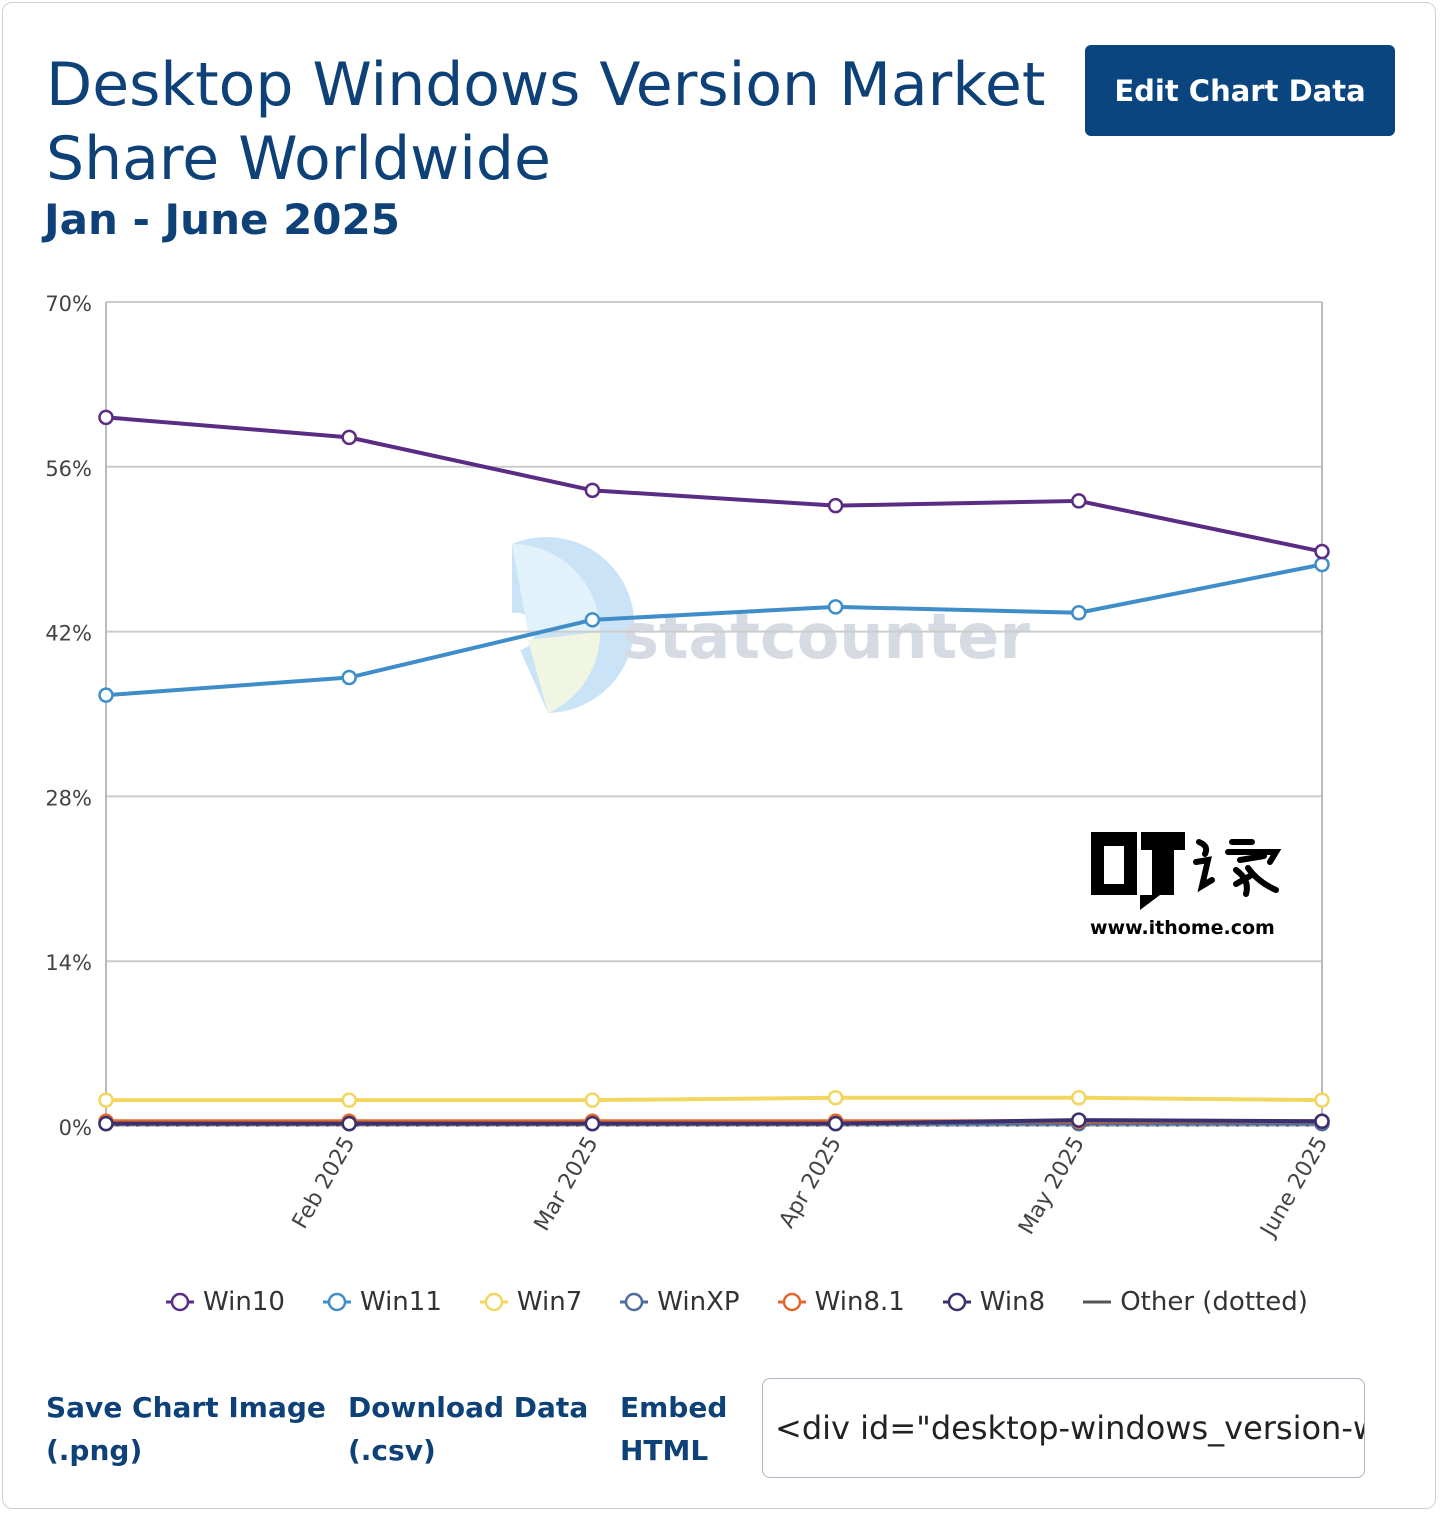 The width and height of the screenshot is (1440, 1513). What do you see at coordinates (392, 1450) in the screenshot?
I see `download-data-line2: (.csv)` at bounding box center [392, 1450].